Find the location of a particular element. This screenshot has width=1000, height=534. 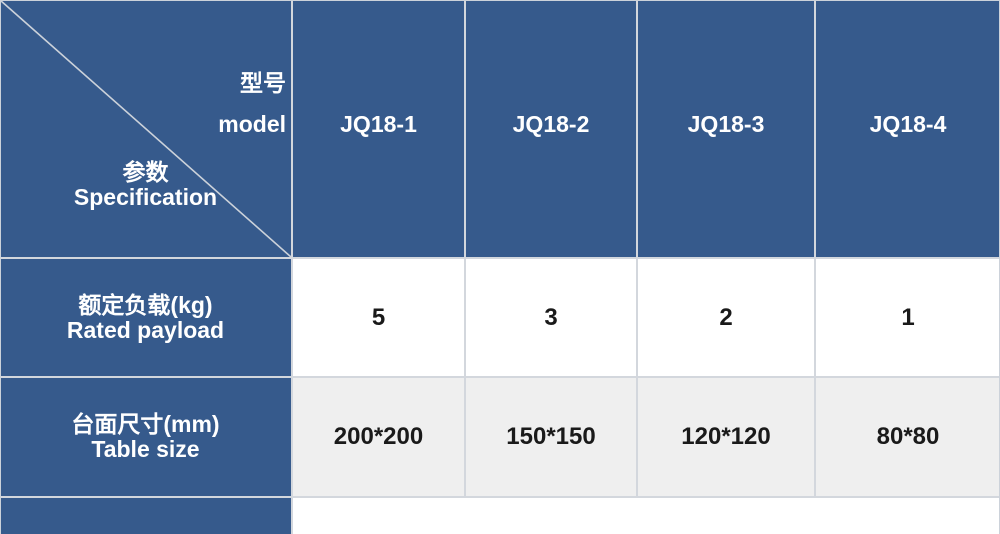

column-header-label: JQ18-2 is located at coordinates (551, 124).